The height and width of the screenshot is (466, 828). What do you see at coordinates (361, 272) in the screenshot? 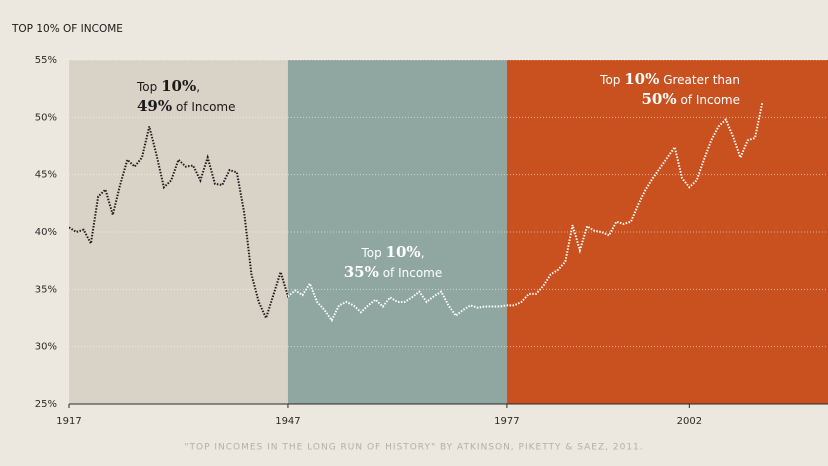
I see `annotation-part: 35%` at bounding box center [361, 272].